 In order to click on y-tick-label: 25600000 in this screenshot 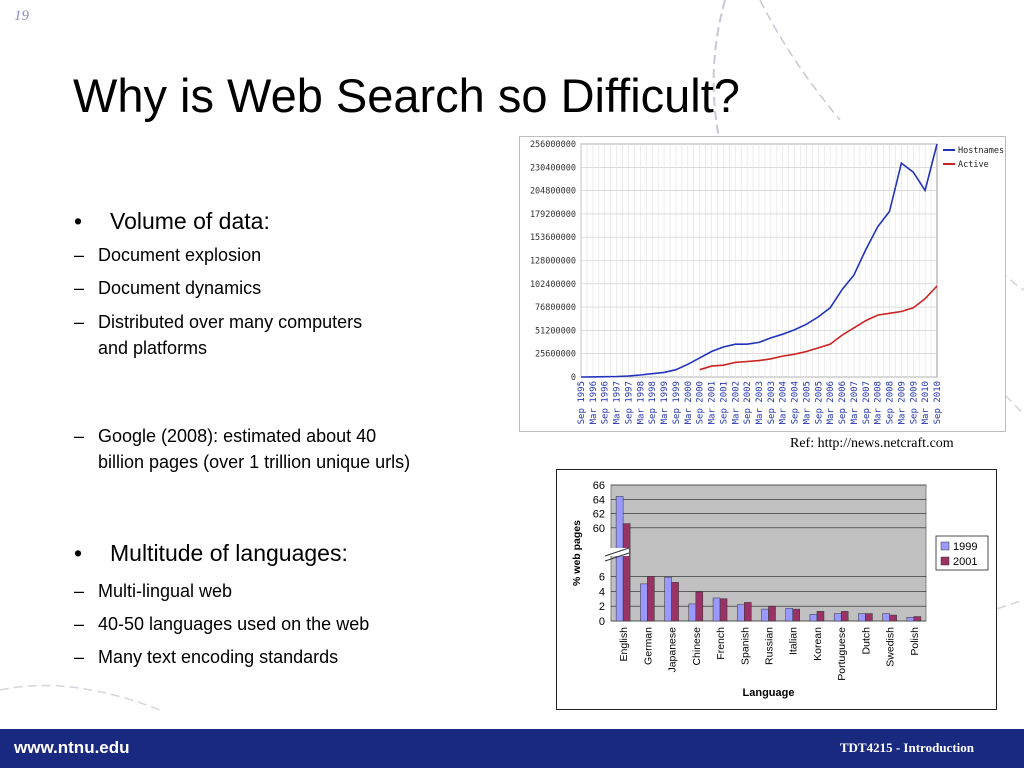, I will do `click(555, 355)`.